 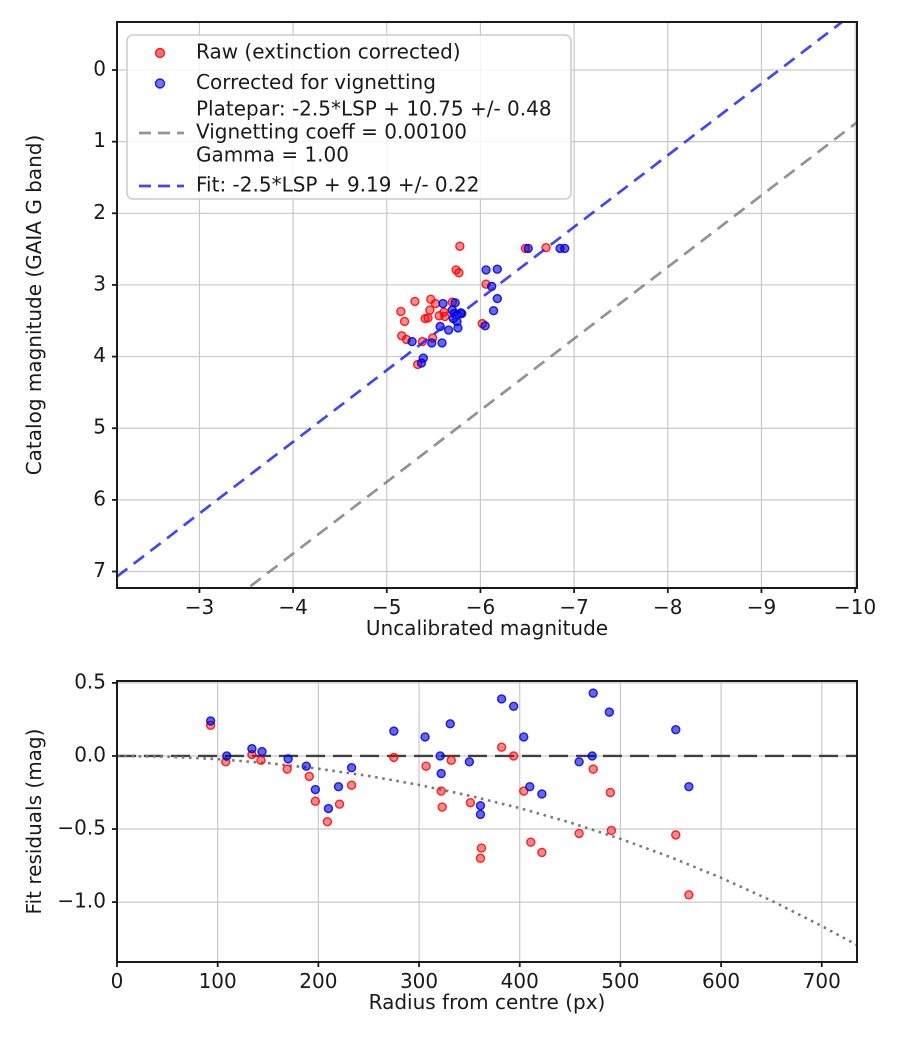 I want to click on y-tick-label: 0.0, so click(x=90, y=754).